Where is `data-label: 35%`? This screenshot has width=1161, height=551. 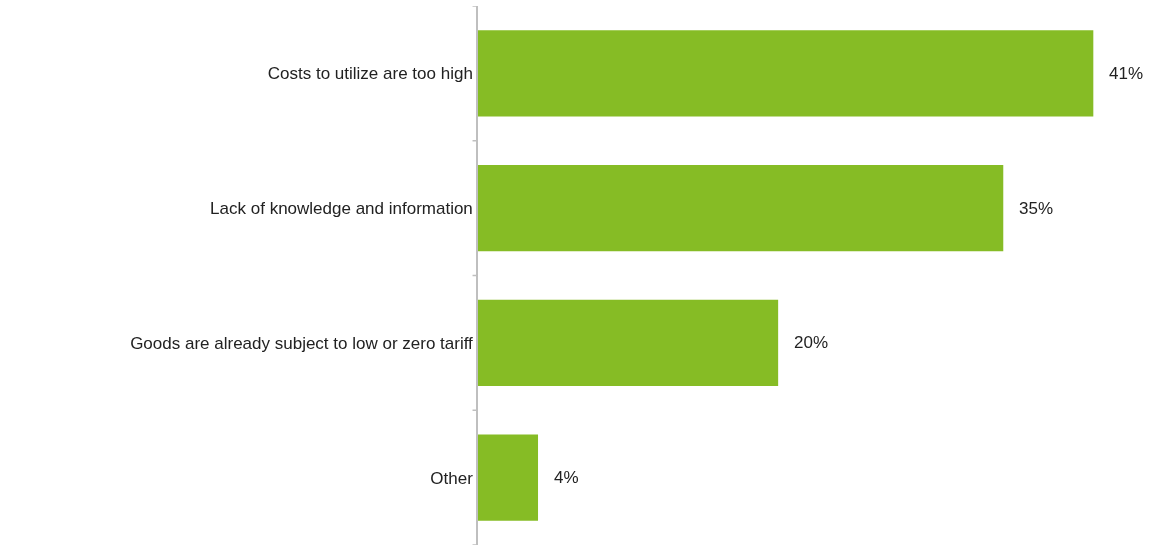 data-label: 35% is located at coordinates (1036, 208).